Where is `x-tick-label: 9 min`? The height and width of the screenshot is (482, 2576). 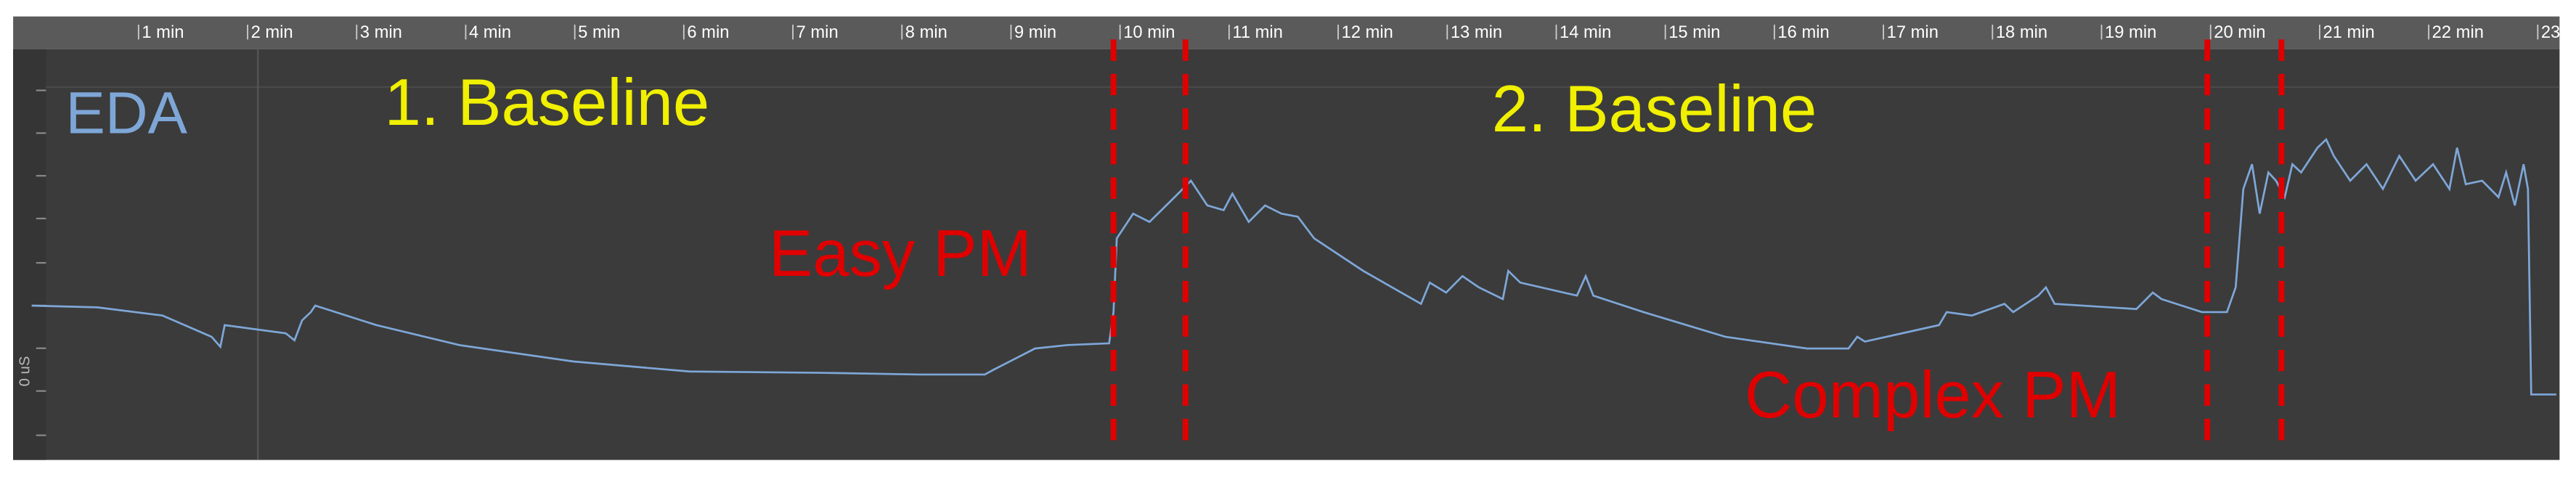
x-tick-label: 9 min is located at coordinates (1035, 32).